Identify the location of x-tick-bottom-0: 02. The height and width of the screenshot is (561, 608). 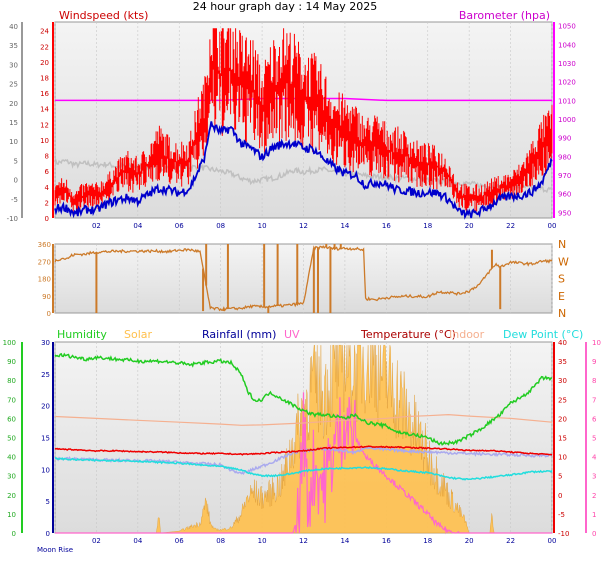
(96, 541).